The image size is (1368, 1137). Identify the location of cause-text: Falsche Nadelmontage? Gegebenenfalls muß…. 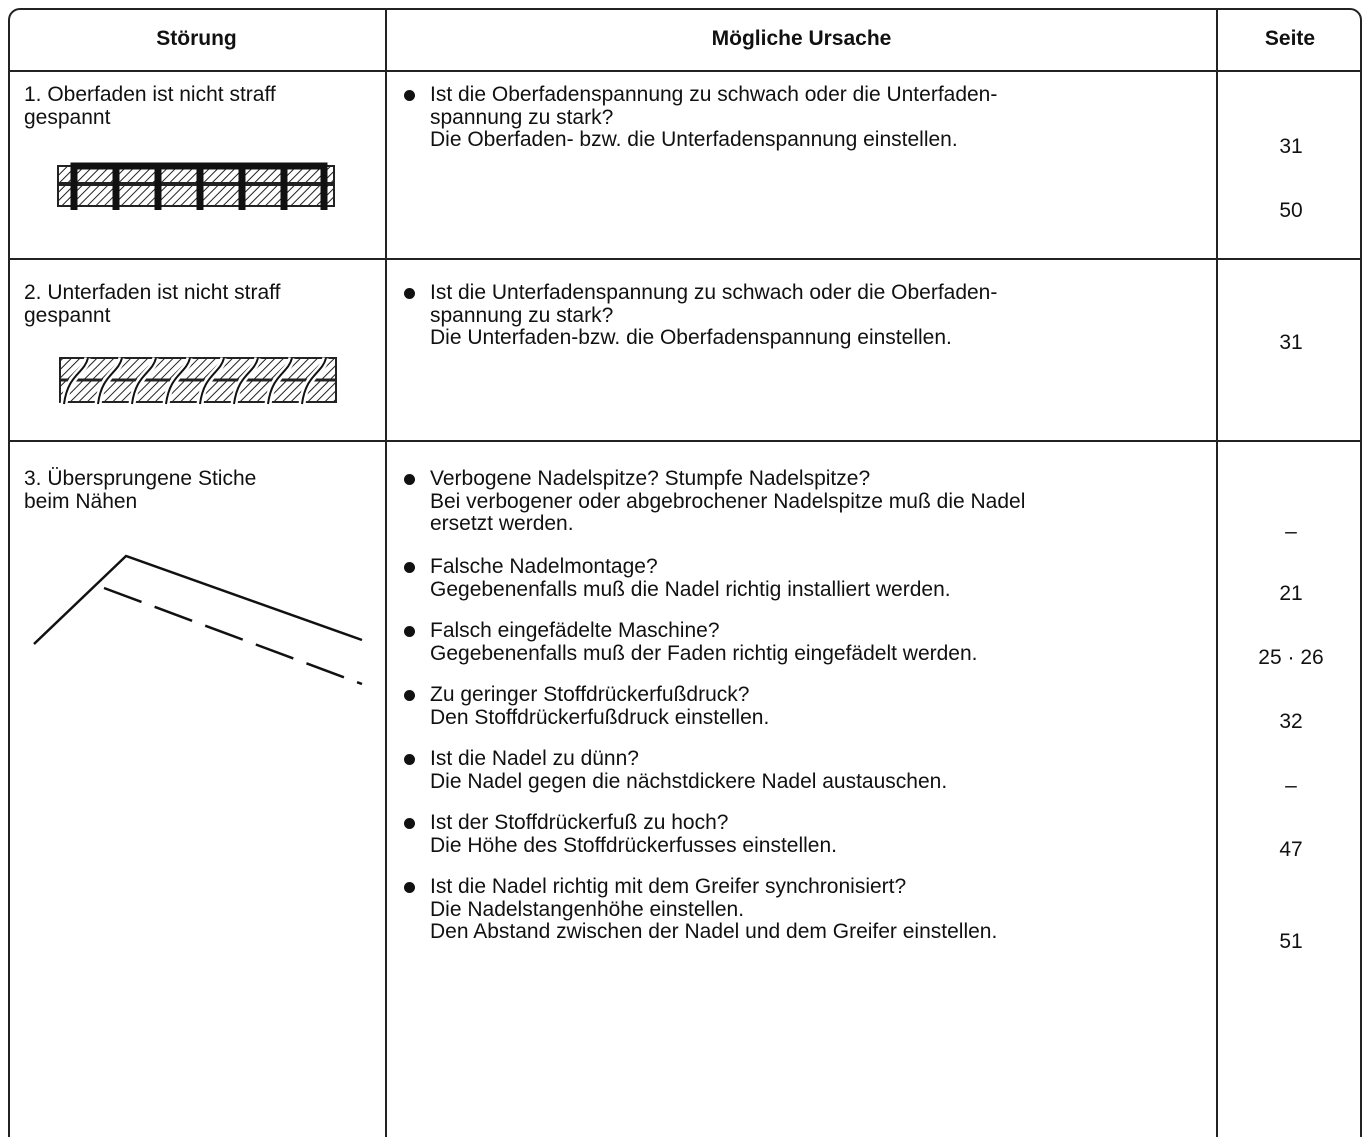
(690, 578).